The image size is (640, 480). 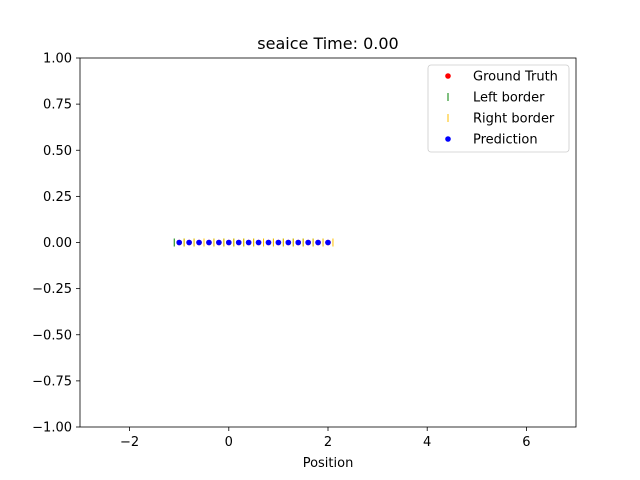 What do you see at coordinates (514, 119) in the screenshot?
I see `legend-label: Right border` at bounding box center [514, 119].